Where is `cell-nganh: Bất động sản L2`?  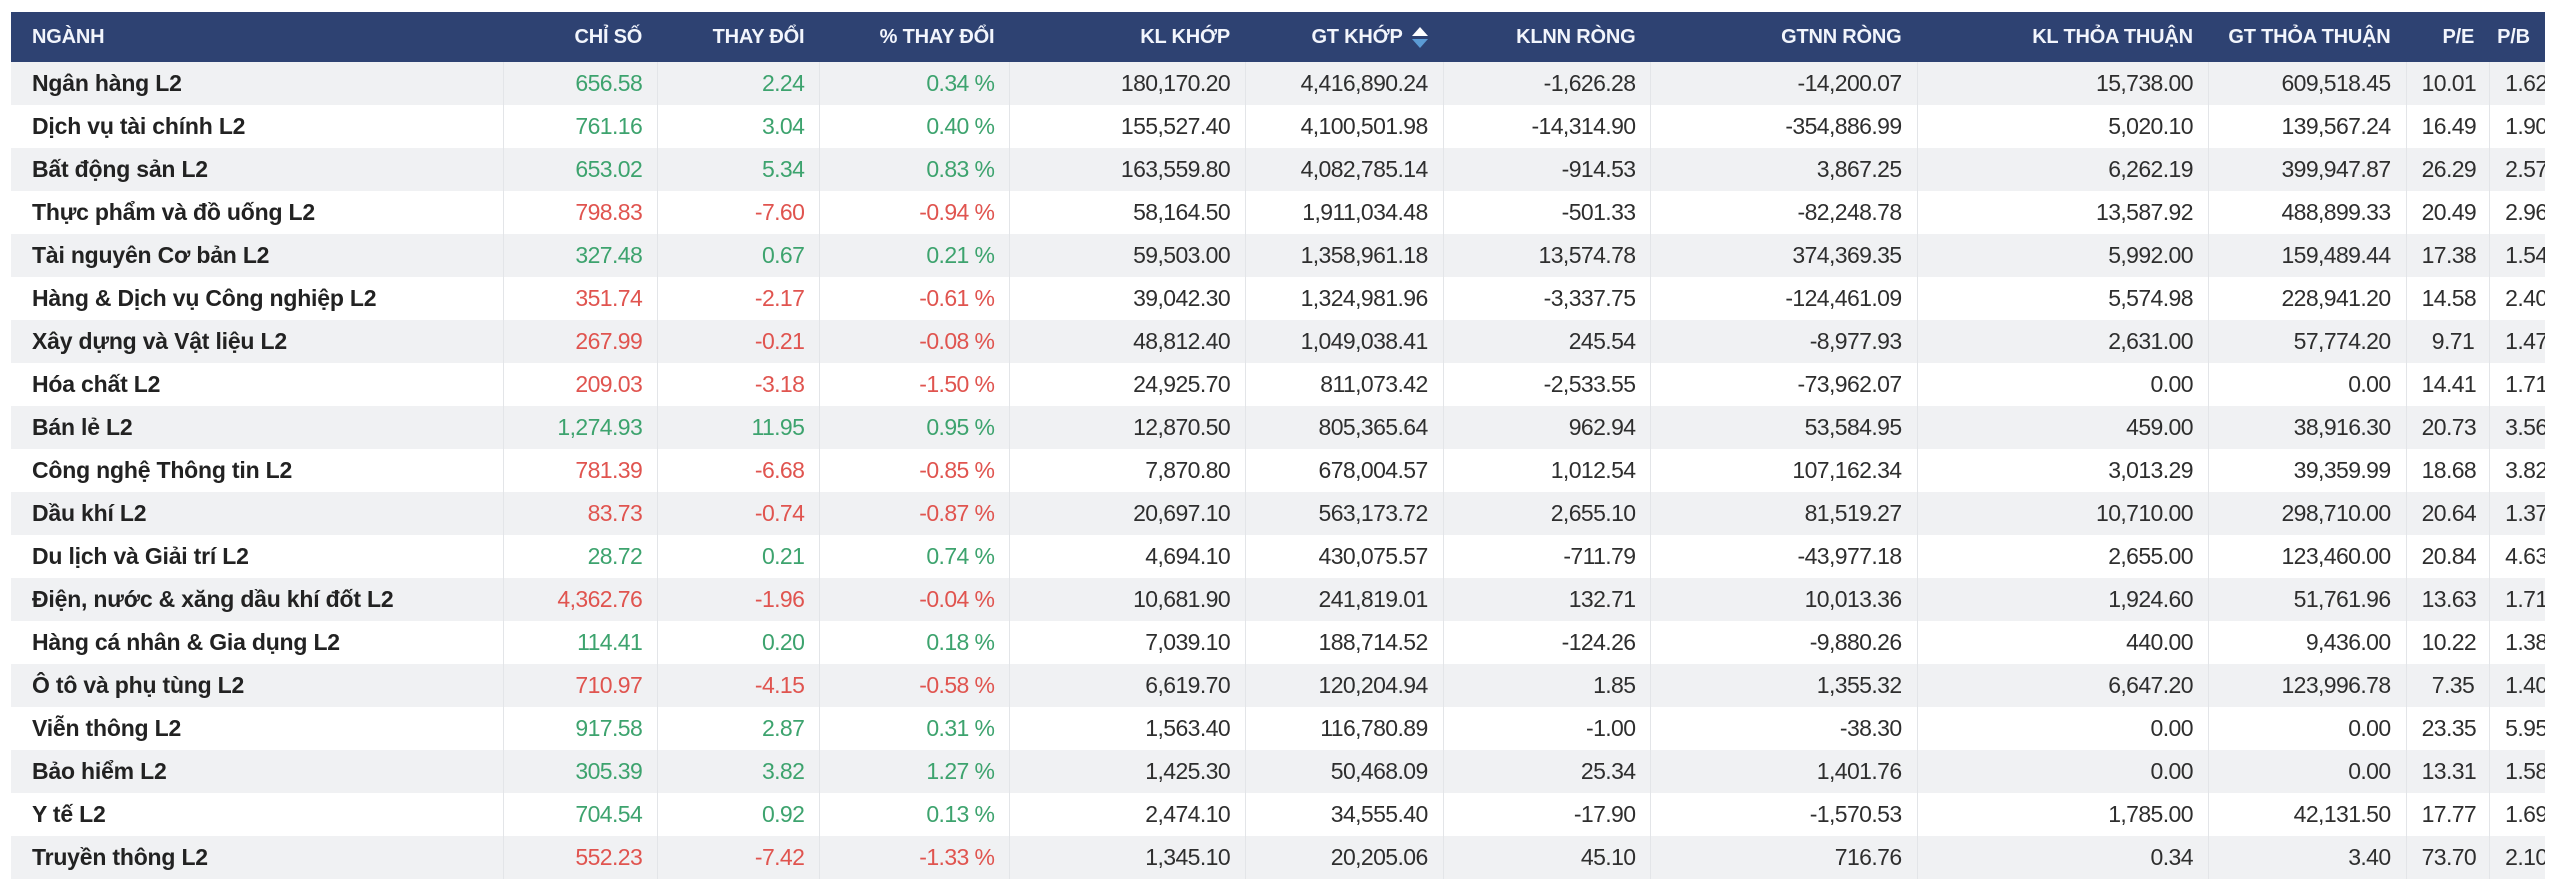
cell-nganh: Bất động sản L2 is located at coordinates (120, 169).